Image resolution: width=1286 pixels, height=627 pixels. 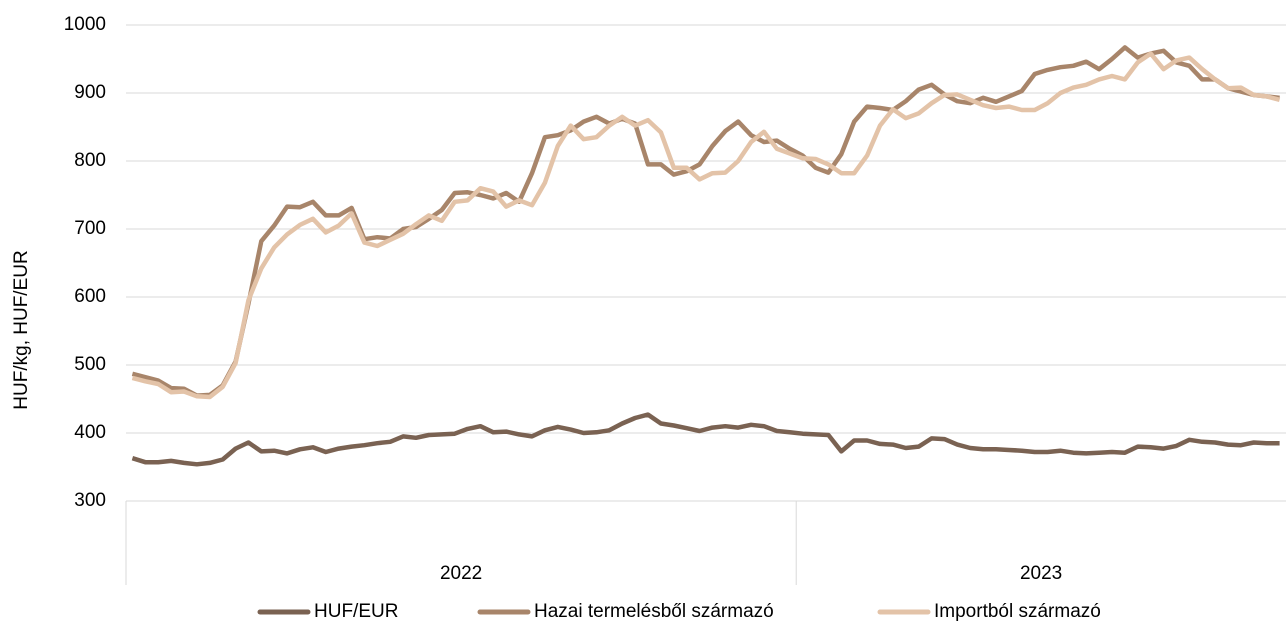 What do you see at coordinates (356, 611) in the screenshot?
I see `legend-label: HUF/EUR` at bounding box center [356, 611].